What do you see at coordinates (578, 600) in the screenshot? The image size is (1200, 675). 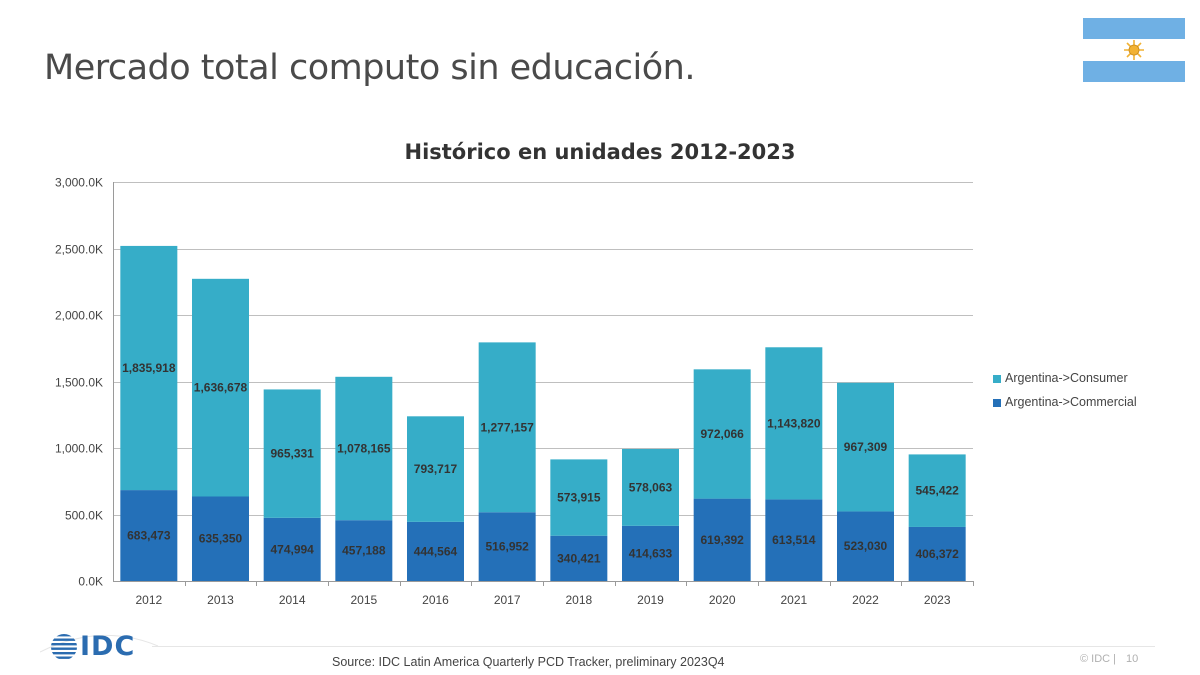 I see `x-tick-label: 2018` at bounding box center [578, 600].